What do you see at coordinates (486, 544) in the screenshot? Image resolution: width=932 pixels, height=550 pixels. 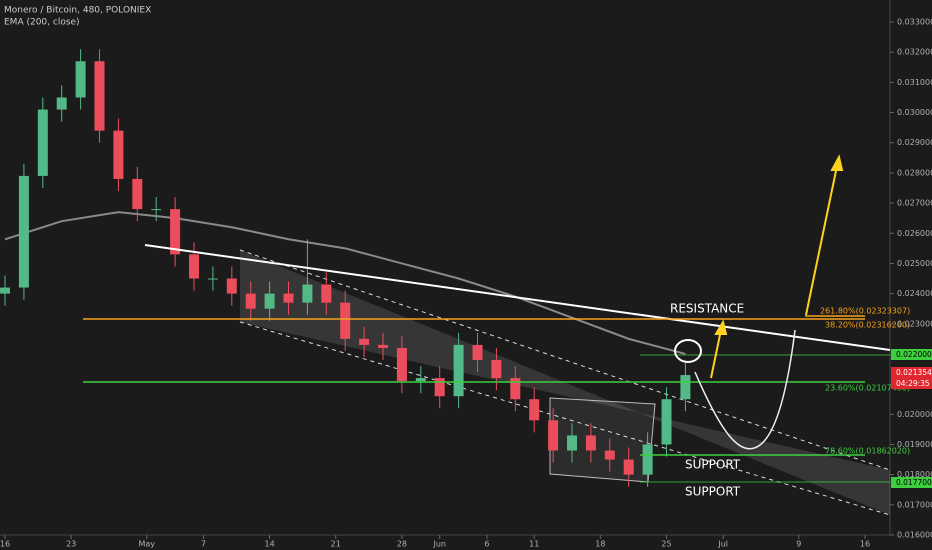 I see `x-tick-label: 6` at bounding box center [486, 544].